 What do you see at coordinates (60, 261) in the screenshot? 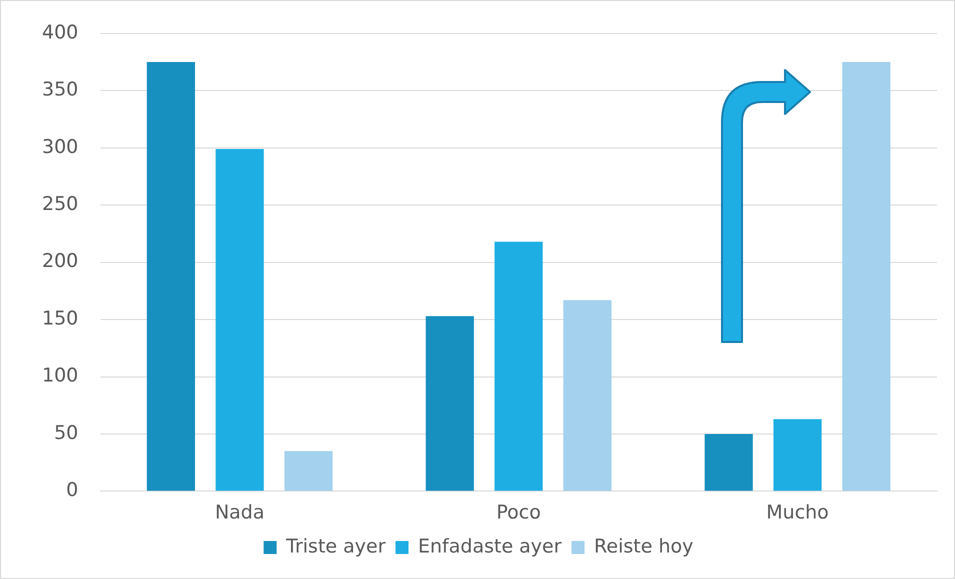
I see `y-tick-label: 200` at bounding box center [60, 261].